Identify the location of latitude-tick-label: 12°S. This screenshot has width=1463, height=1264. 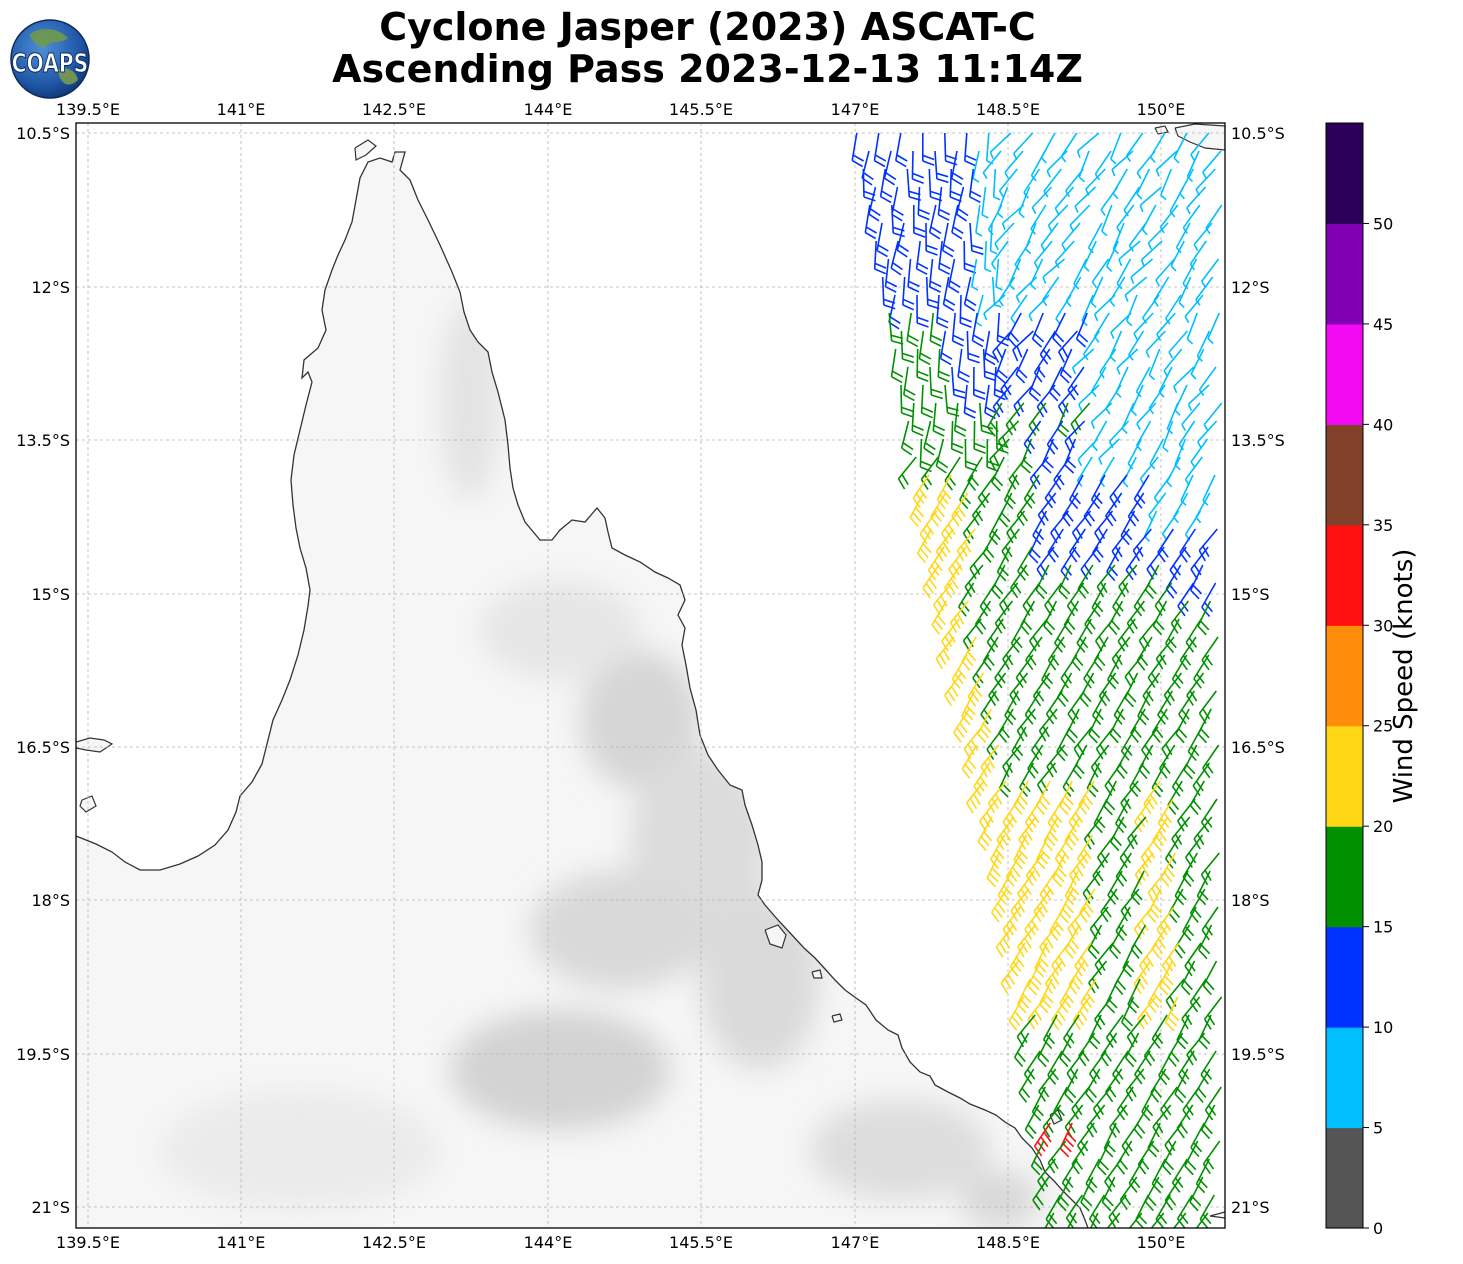
(1250, 287).